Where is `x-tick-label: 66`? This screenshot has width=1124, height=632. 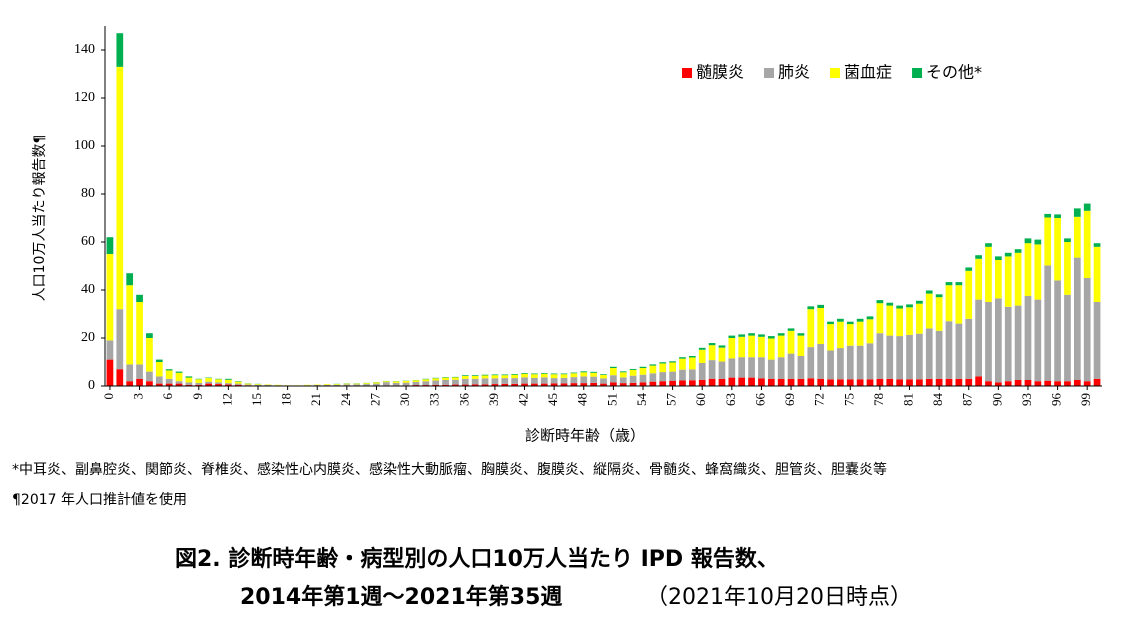 x-tick-label: 66 is located at coordinates (759, 400).